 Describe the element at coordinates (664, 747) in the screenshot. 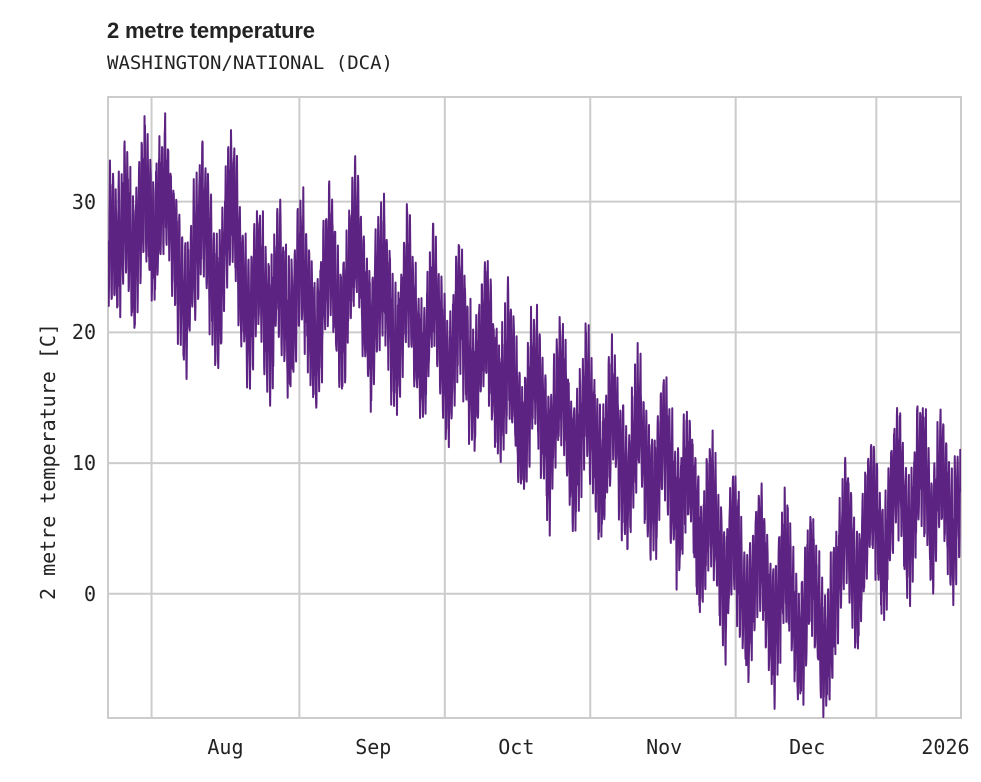

I see `x-tick-label: Nov` at that location.